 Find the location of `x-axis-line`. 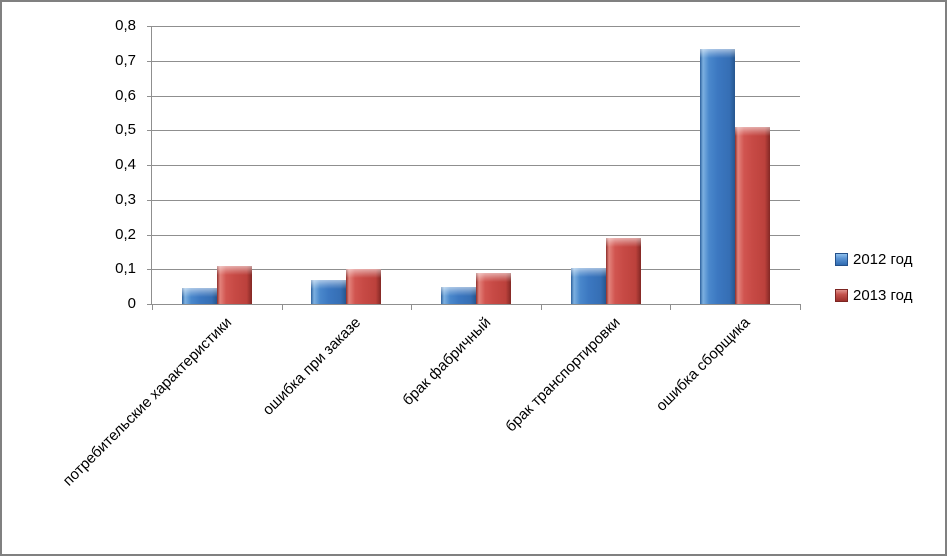

x-axis-line is located at coordinates (476, 304).